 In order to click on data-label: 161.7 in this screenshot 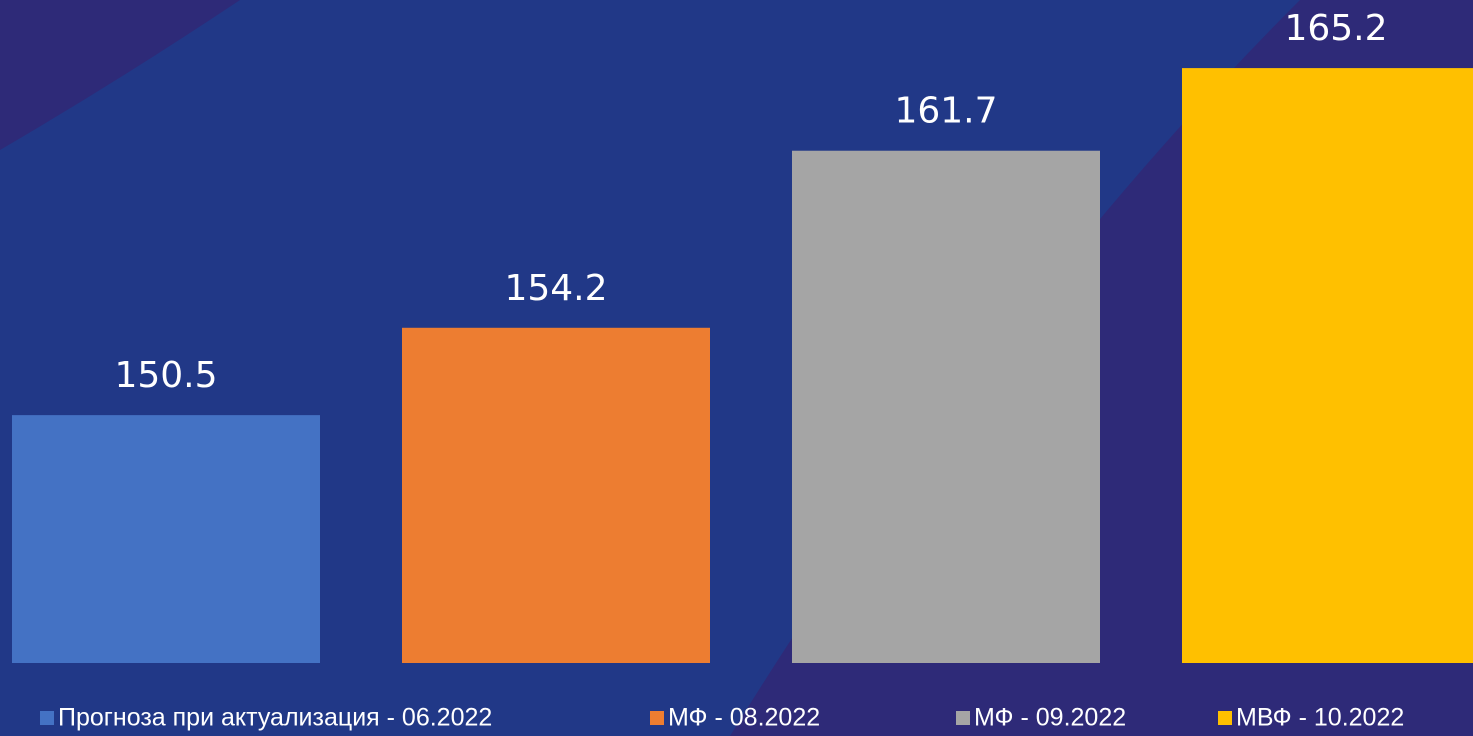, I will do `click(945, 111)`.